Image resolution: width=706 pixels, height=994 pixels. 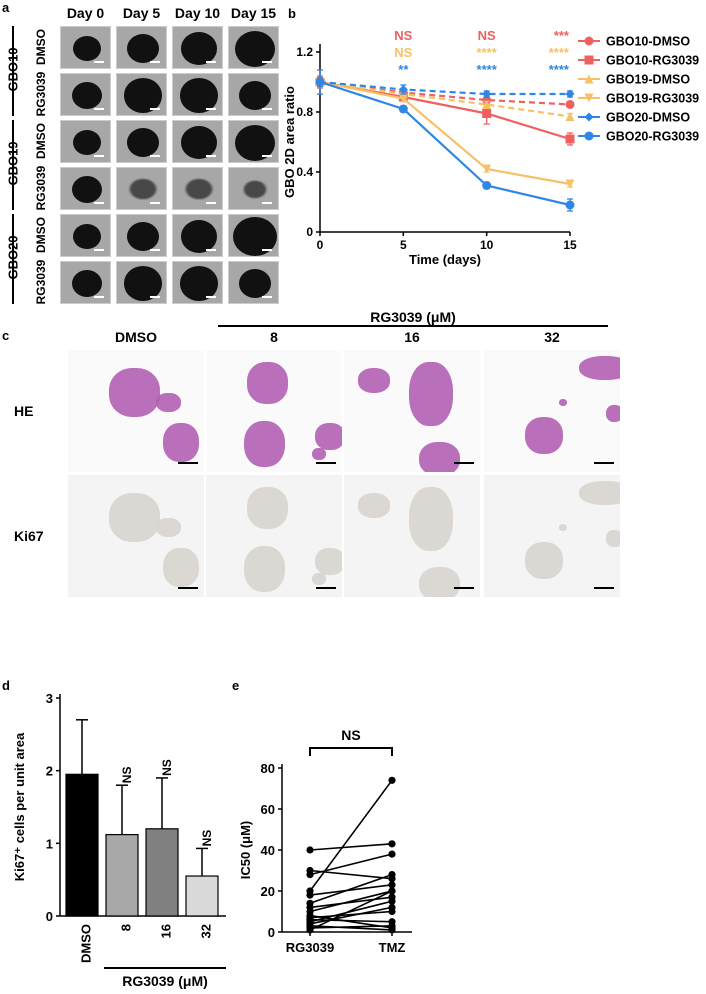 I want to click on panel-c-letter: c, so click(x=6, y=335).